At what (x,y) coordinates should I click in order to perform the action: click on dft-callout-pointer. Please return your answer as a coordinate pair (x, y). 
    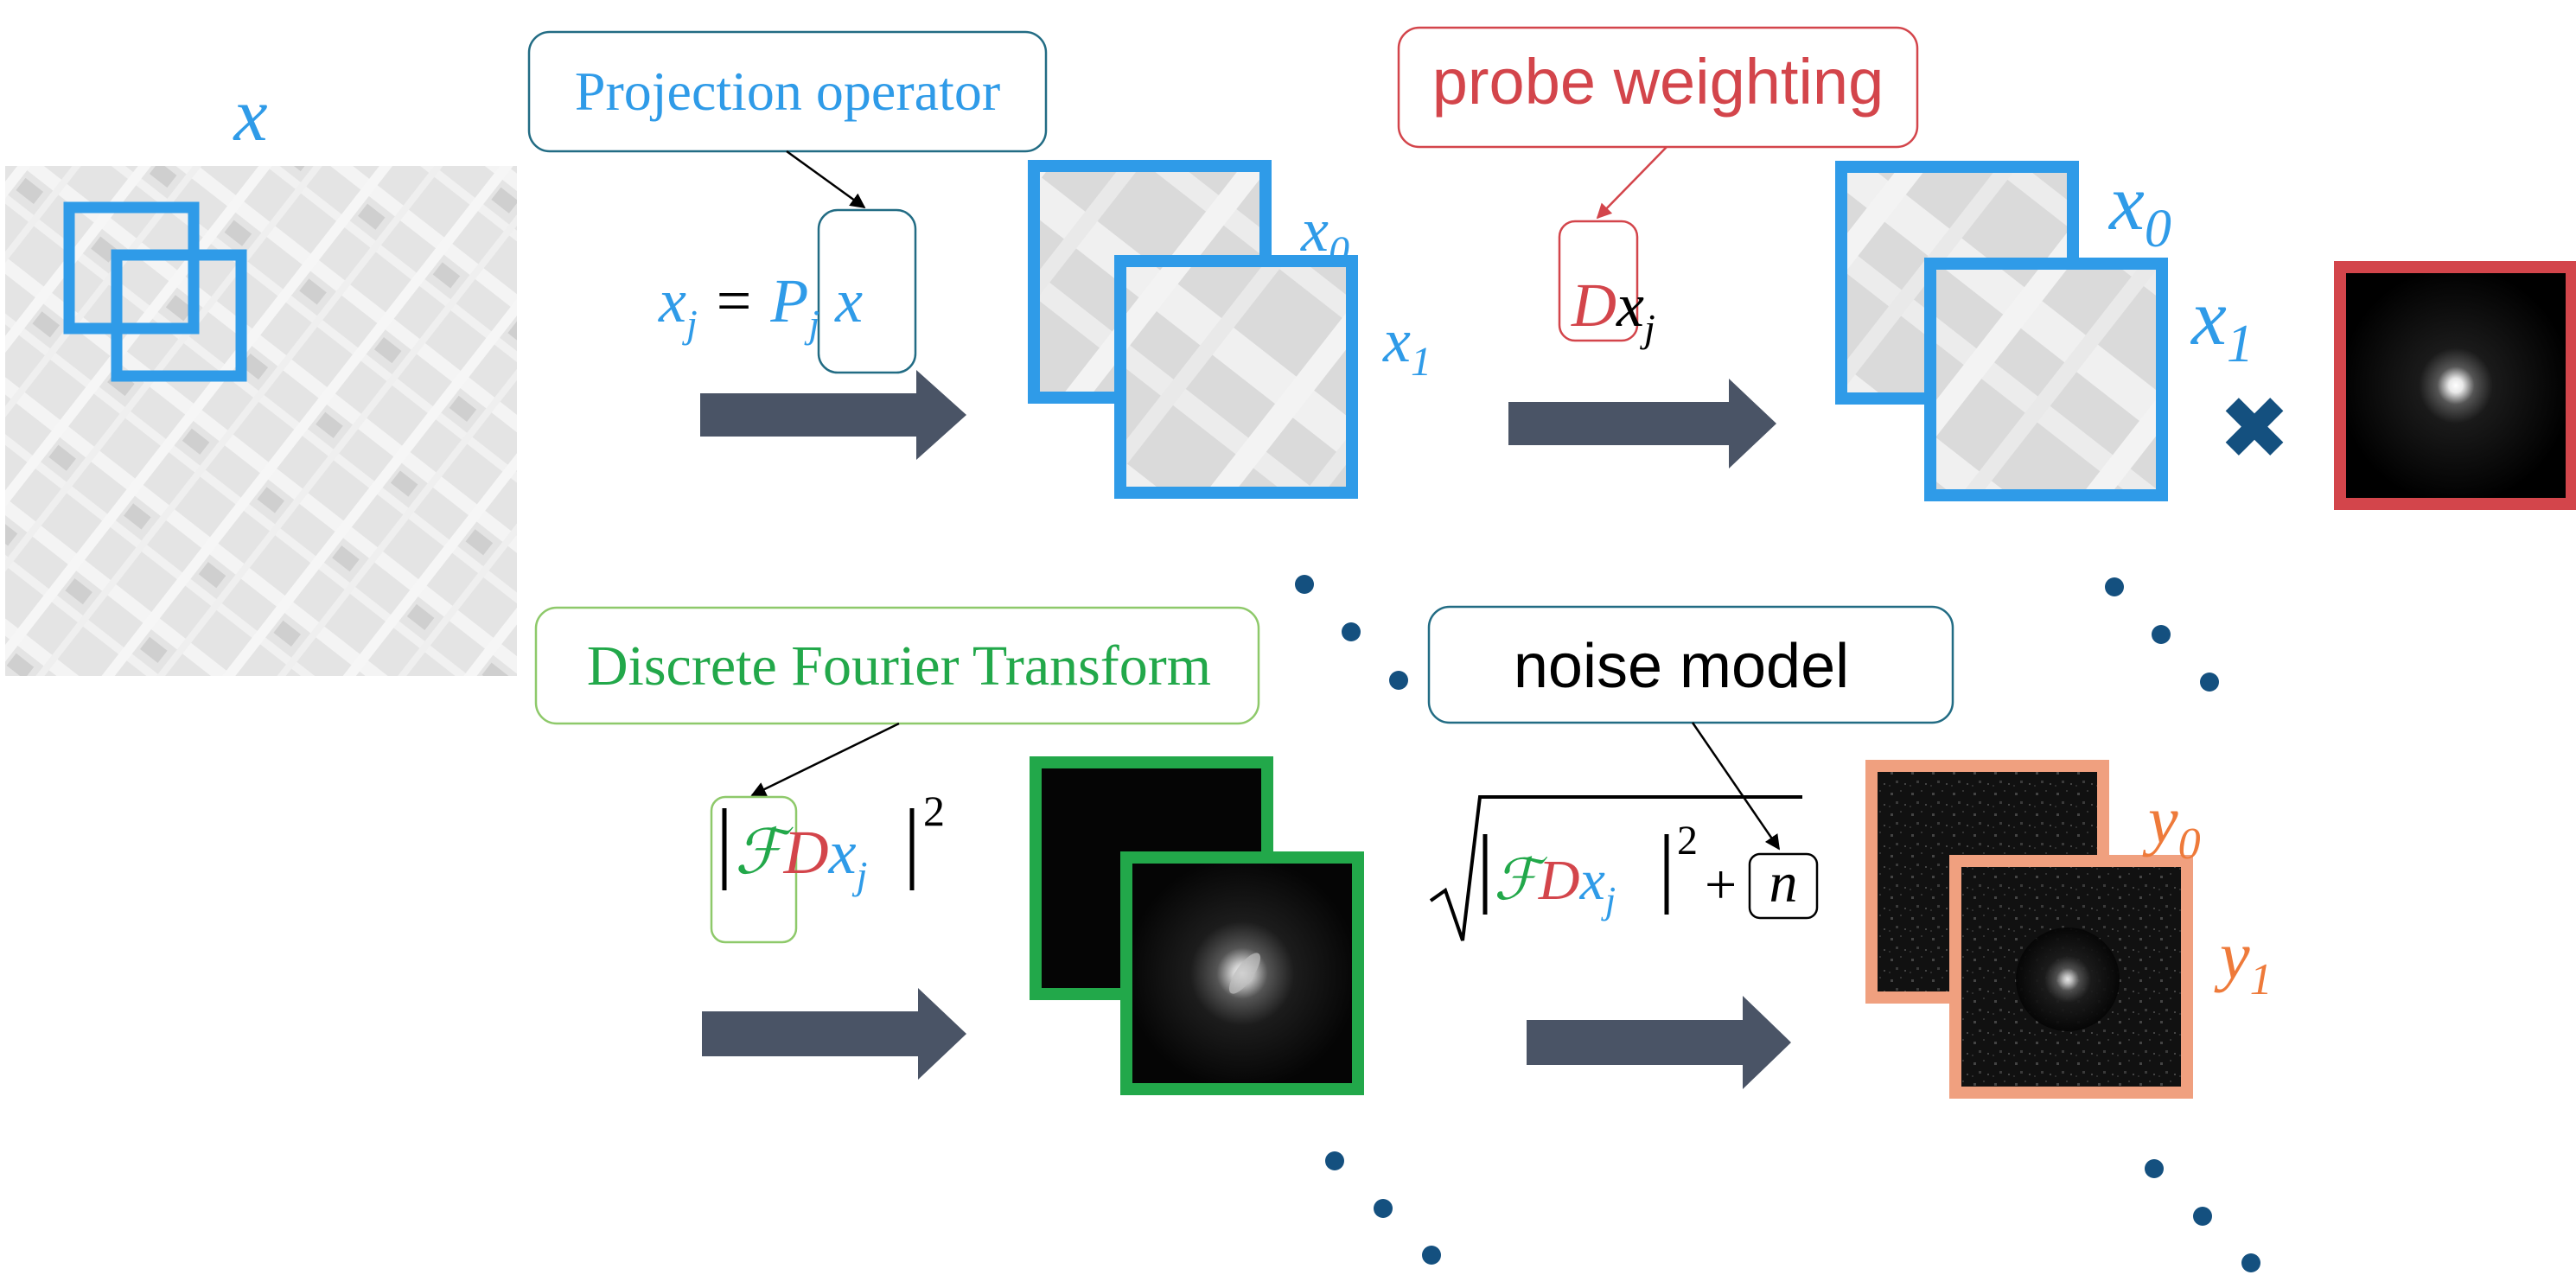
    Looking at the image, I should click on (825, 760).